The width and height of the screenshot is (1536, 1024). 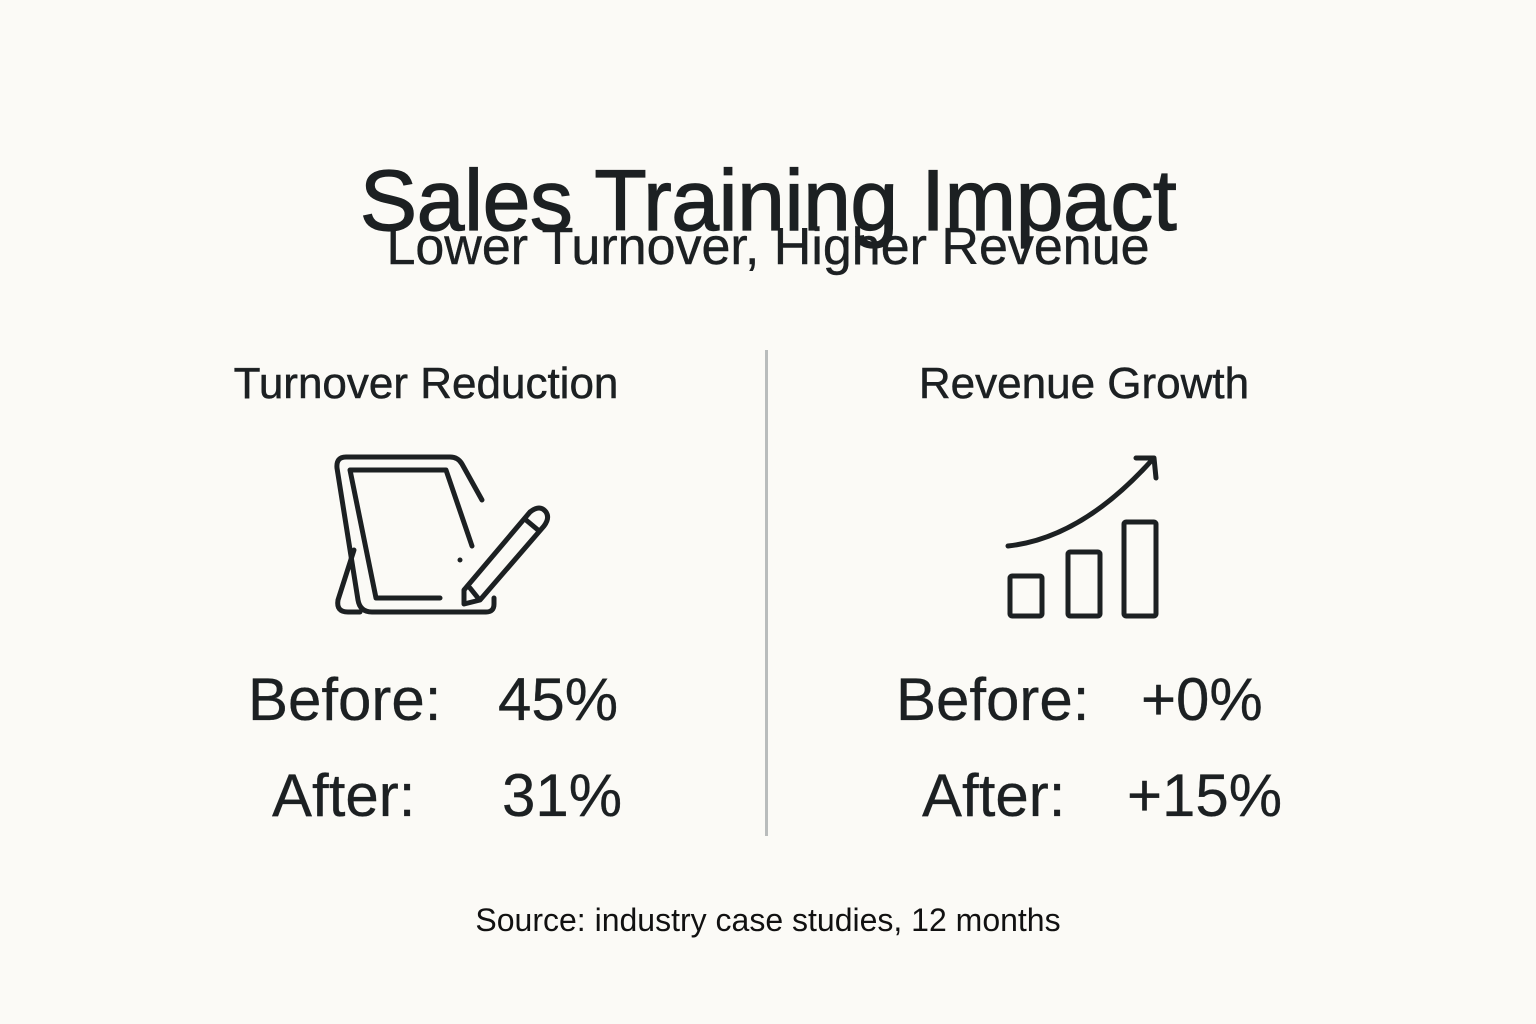 What do you see at coordinates (345, 699) in the screenshot?
I see `turnover-before-label: Before:` at bounding box center [345, 699].